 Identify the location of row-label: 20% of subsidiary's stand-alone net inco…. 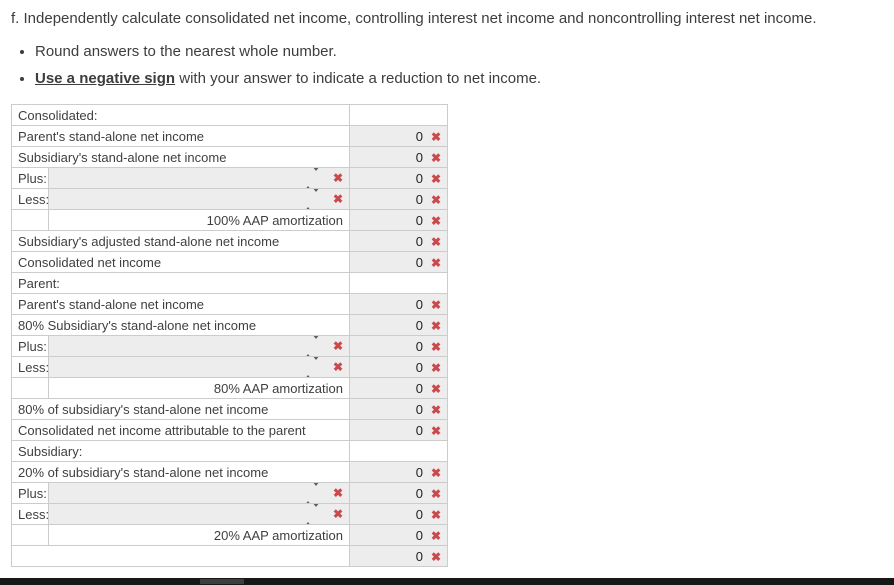
(180, 472).